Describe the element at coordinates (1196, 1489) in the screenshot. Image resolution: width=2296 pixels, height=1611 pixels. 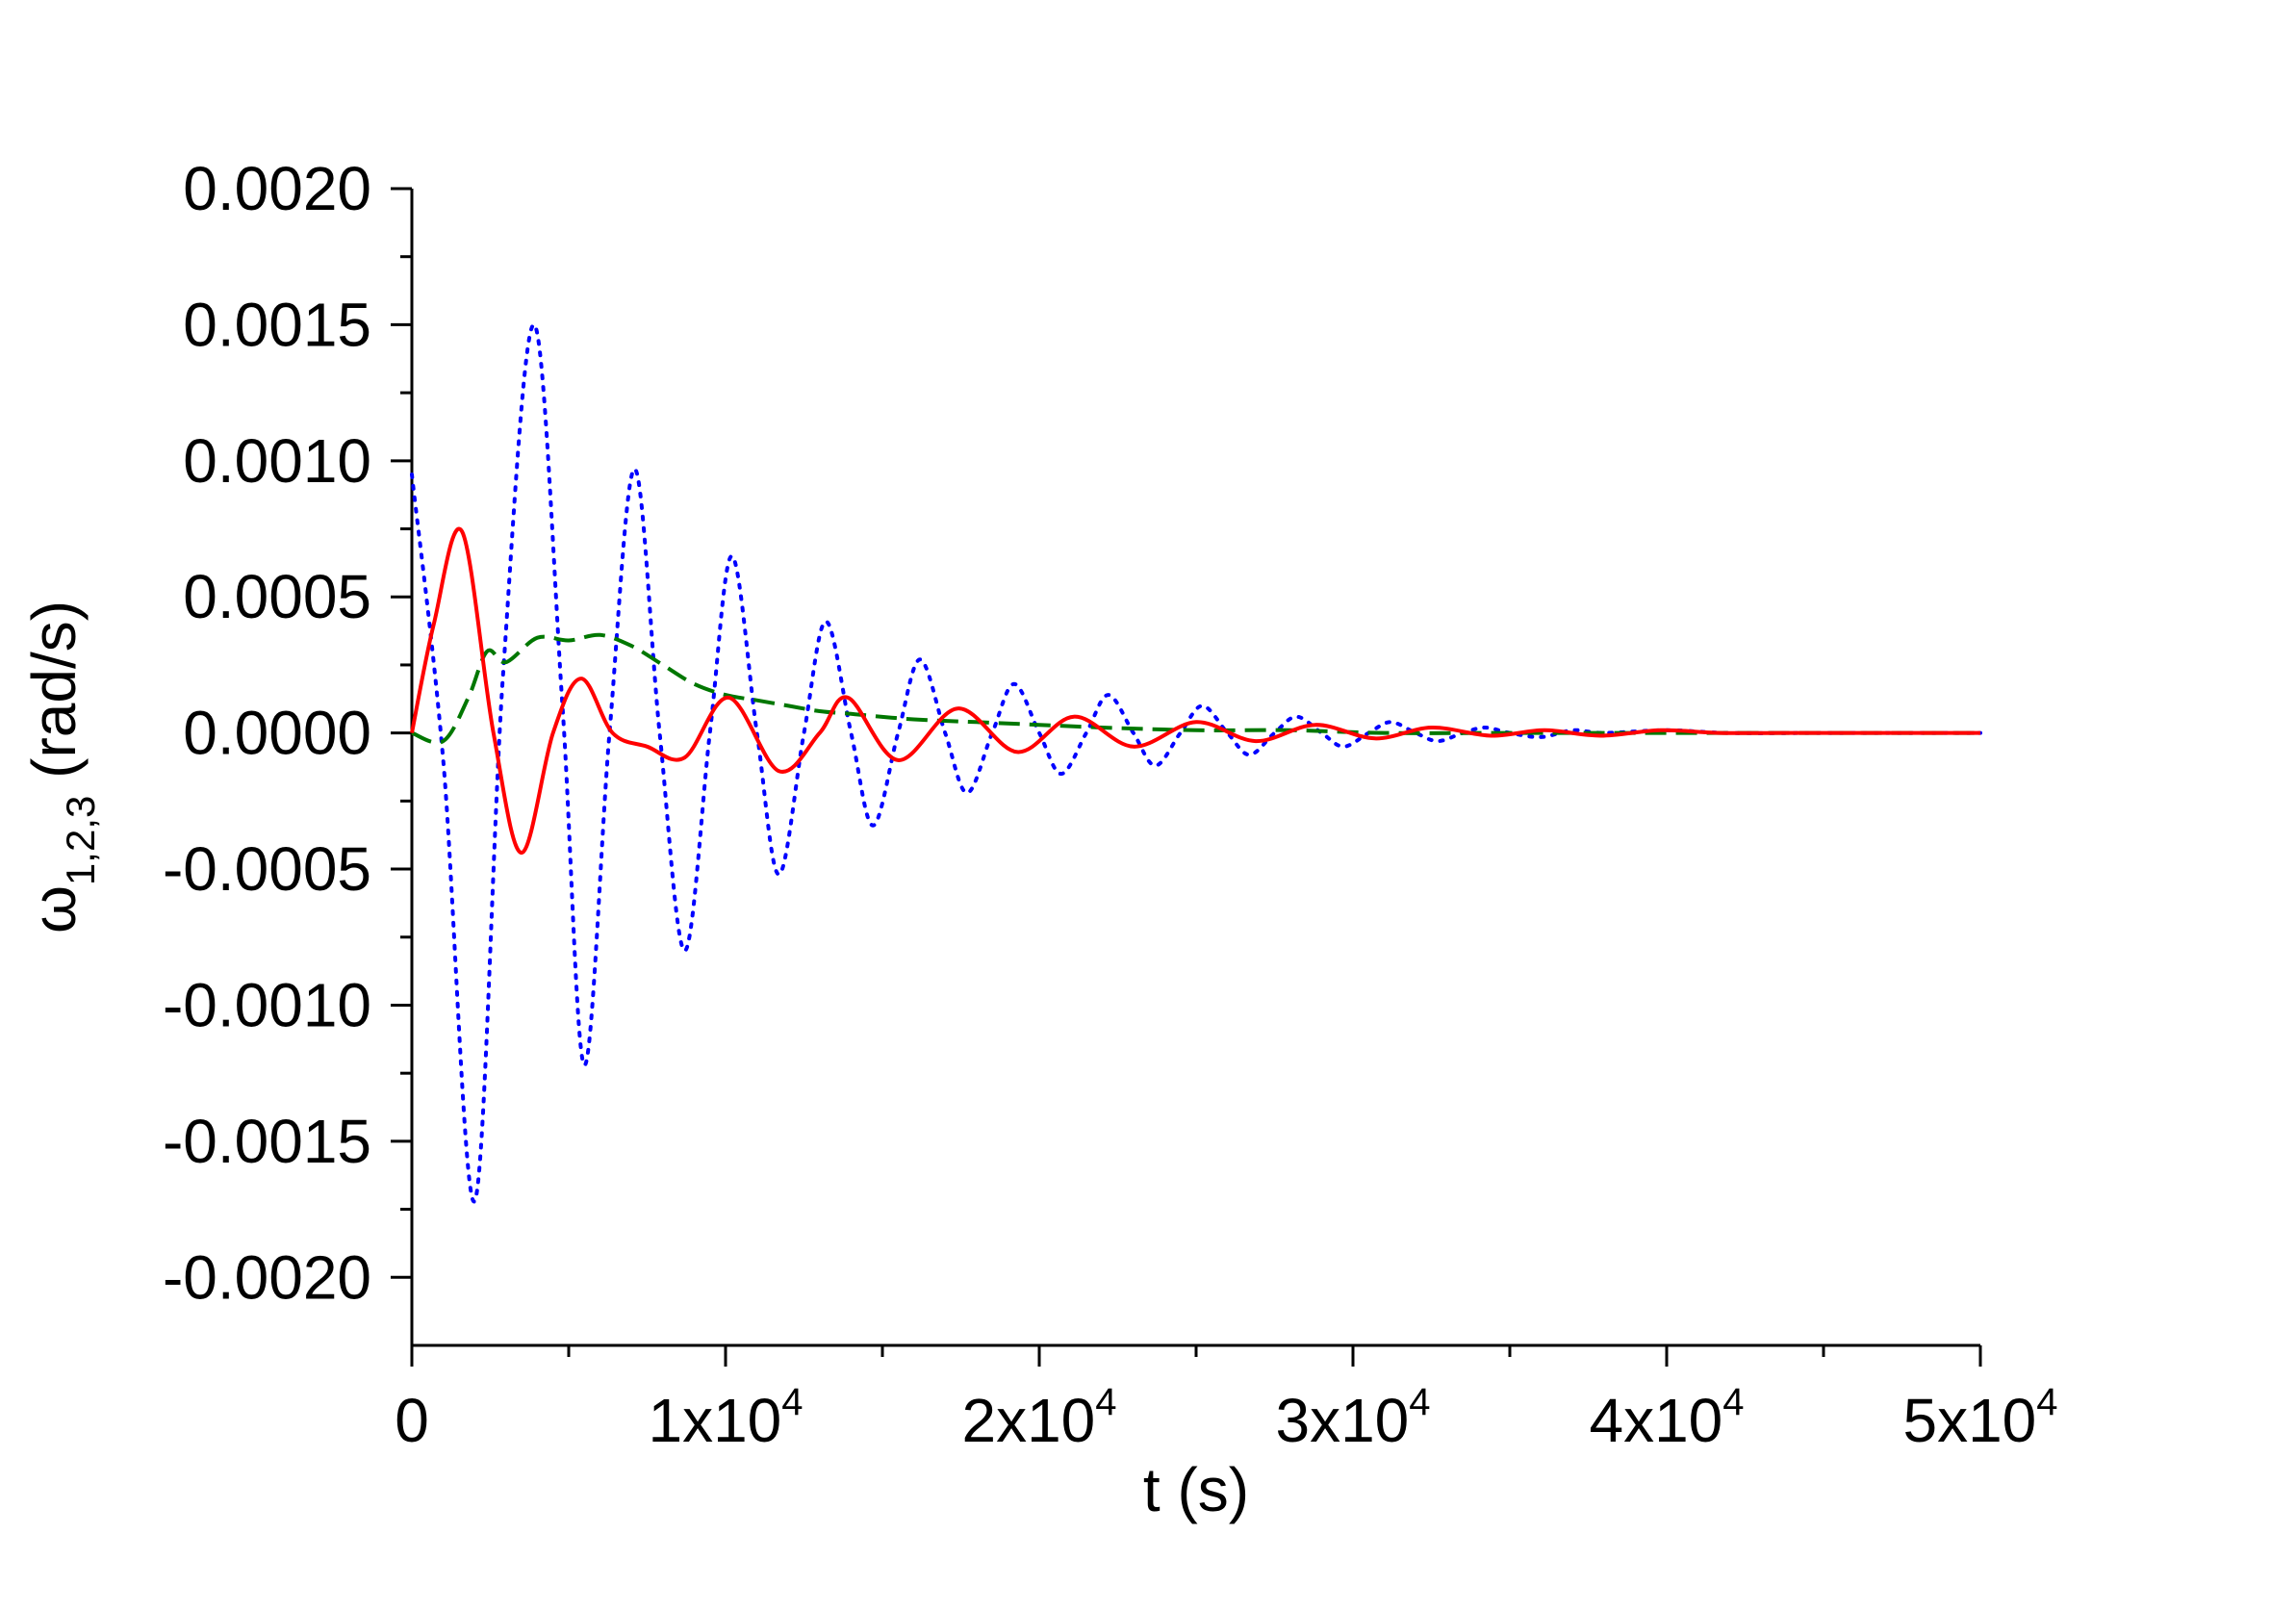
I see `x-axis-title: t (s)` at that location.